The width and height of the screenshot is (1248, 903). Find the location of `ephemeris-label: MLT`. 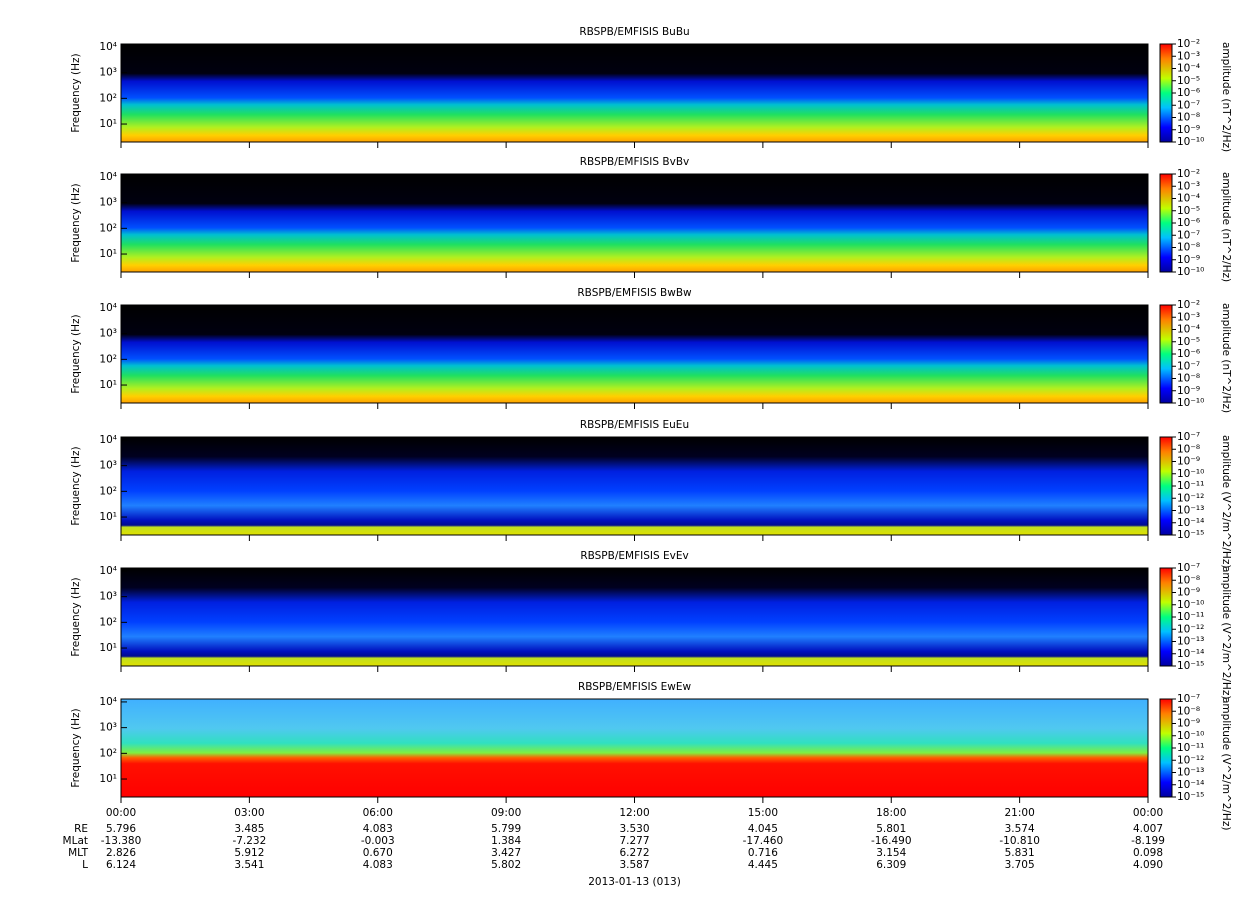

ephemeris-label: MLT is located at coordinates (78, 853).